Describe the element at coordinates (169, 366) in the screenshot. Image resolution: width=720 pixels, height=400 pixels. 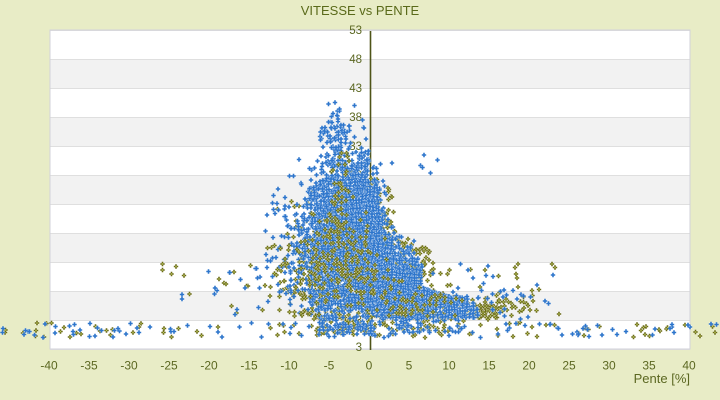
I see `svg-text: -25` at that location.